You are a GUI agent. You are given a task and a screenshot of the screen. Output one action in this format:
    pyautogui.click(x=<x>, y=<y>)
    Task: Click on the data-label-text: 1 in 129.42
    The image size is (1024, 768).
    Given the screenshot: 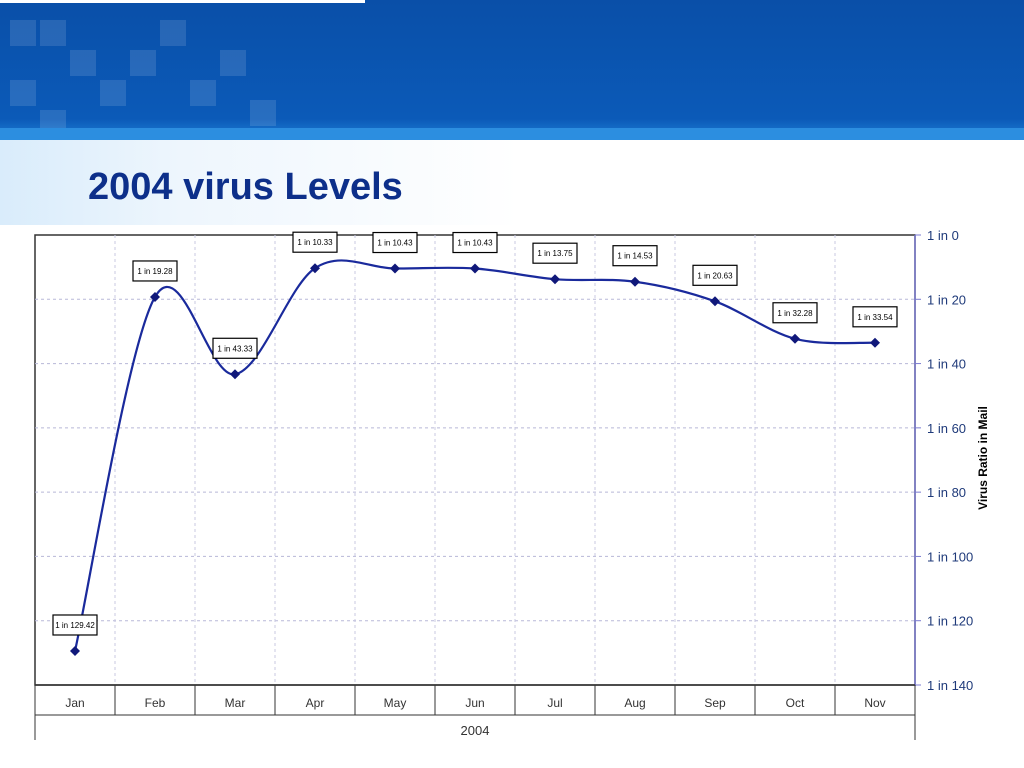 What is the action you would take?
    pyautogui.click(x=75, y=625)
    